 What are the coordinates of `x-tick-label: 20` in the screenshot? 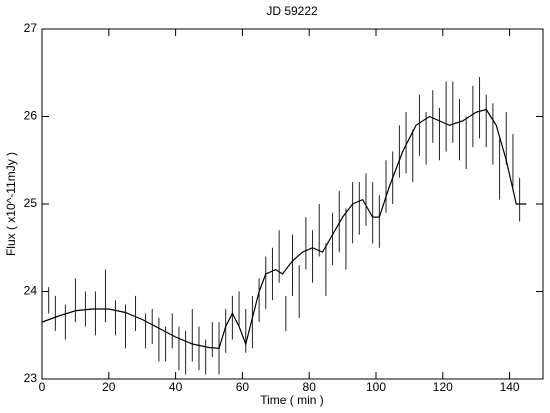 It's located at (109, 387).